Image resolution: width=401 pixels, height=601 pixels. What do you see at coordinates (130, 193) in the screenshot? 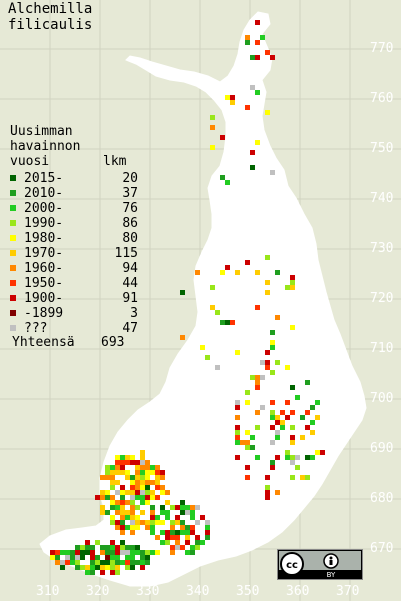
I see `legend-count: 37` at bounding box center [130, 193].